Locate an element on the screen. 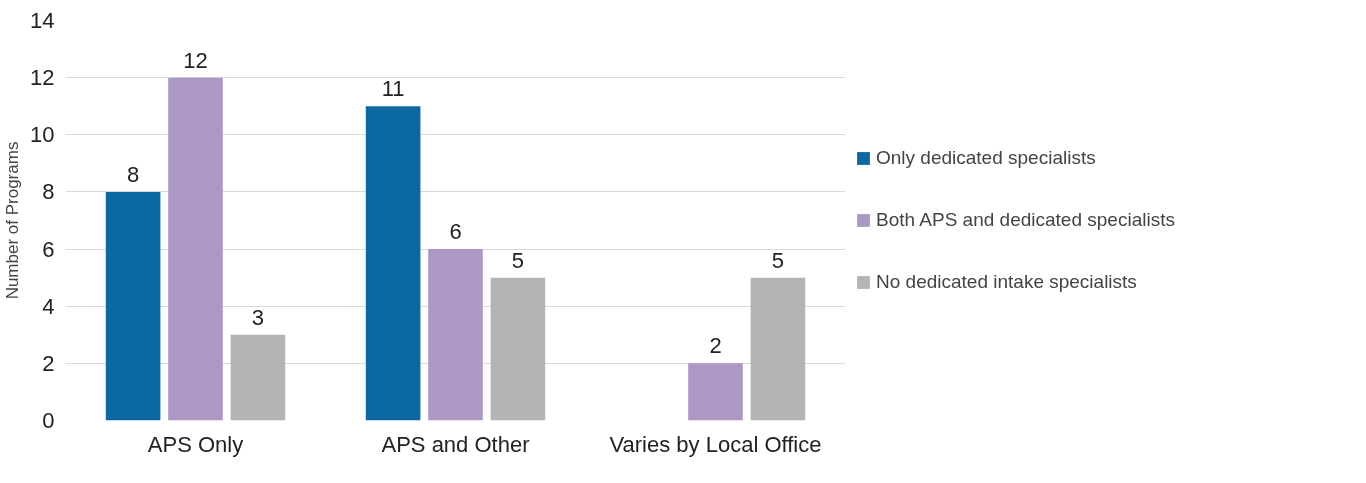 Image resolution: width=1366 pixels, height=483 pixels. x-tick-label: APS and Other is located at coordinates (455, 444).